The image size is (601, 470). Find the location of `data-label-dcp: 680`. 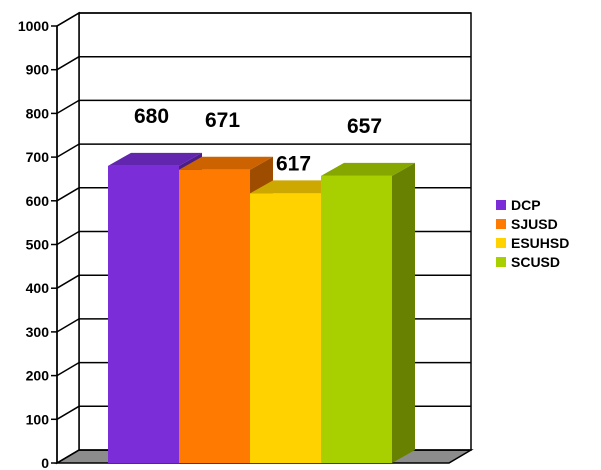

data-label-dcp: 680 is located at coordinates (151, 116).